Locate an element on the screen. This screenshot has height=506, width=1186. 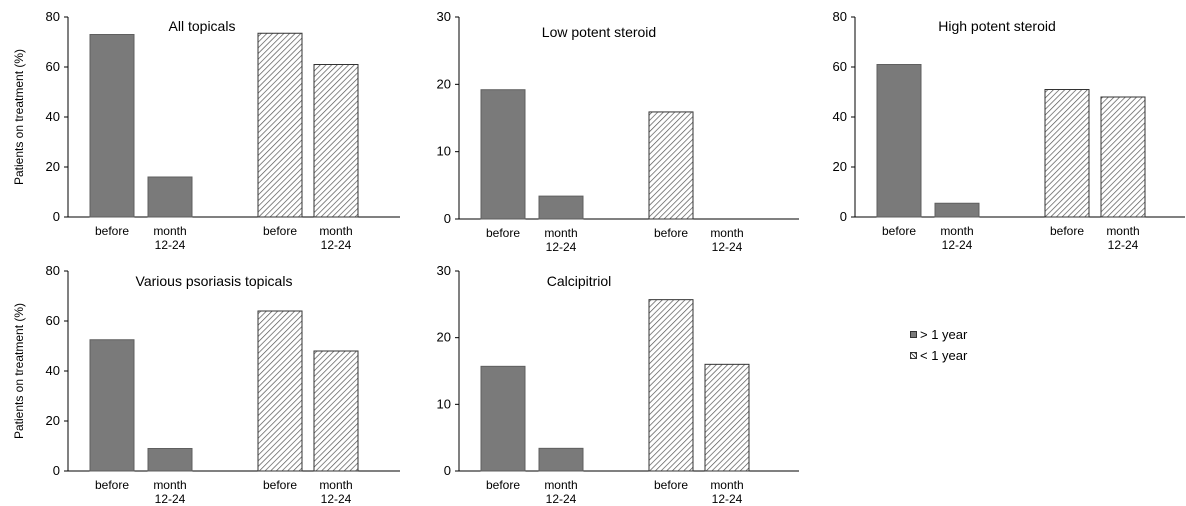
legend-item-less-than-1-year: < 1 year is located at coordinates (938, 355).